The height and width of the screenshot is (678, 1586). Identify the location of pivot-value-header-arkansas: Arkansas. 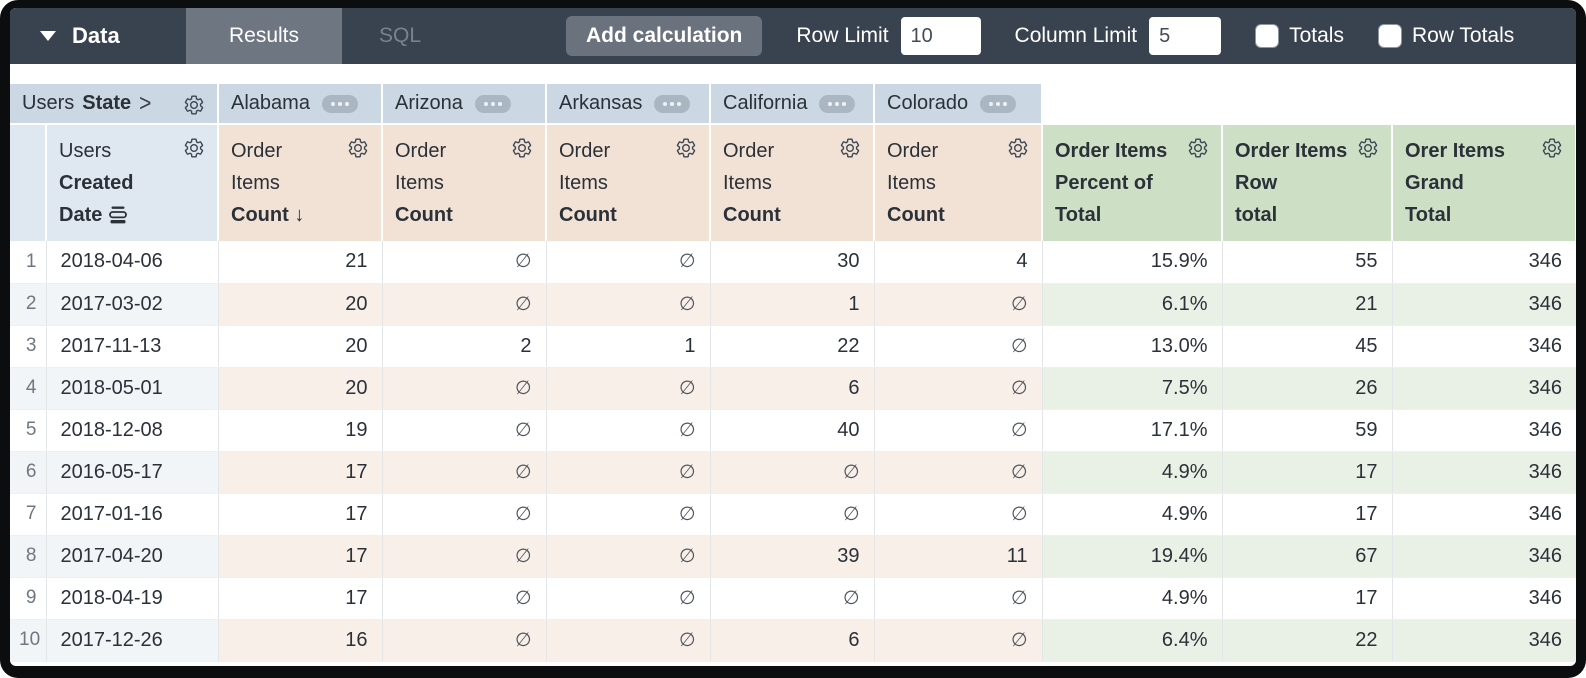
(628, 104).